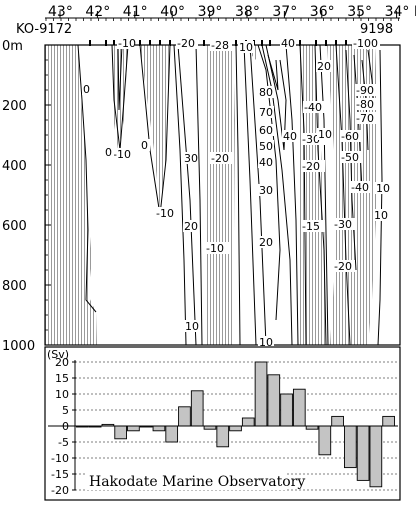 Image resolution: width=416 pixels, height=506 pixels. Describe the element at coordinates (266, 146) in the screenshot. I see `svg-text: 50` at that location.